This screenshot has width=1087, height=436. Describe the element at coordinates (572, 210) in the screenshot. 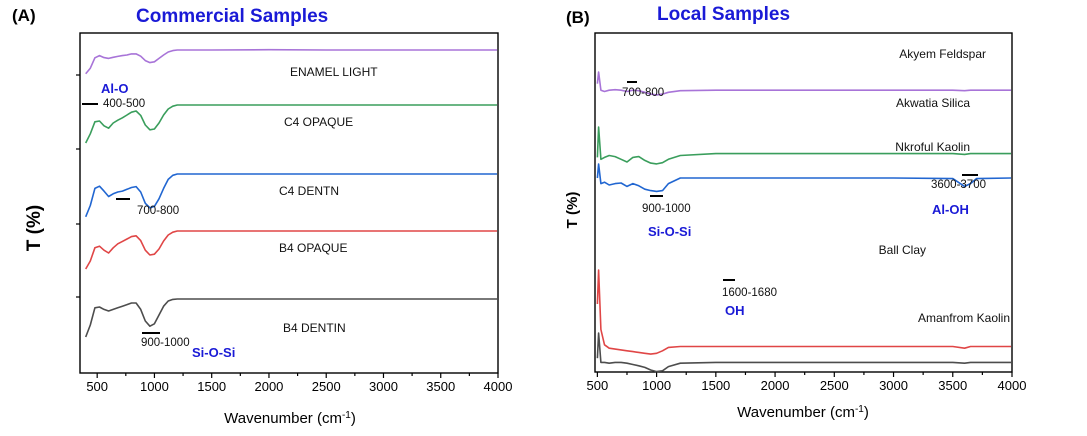

I see `panel-b-ylabel: T (%)` at that location.